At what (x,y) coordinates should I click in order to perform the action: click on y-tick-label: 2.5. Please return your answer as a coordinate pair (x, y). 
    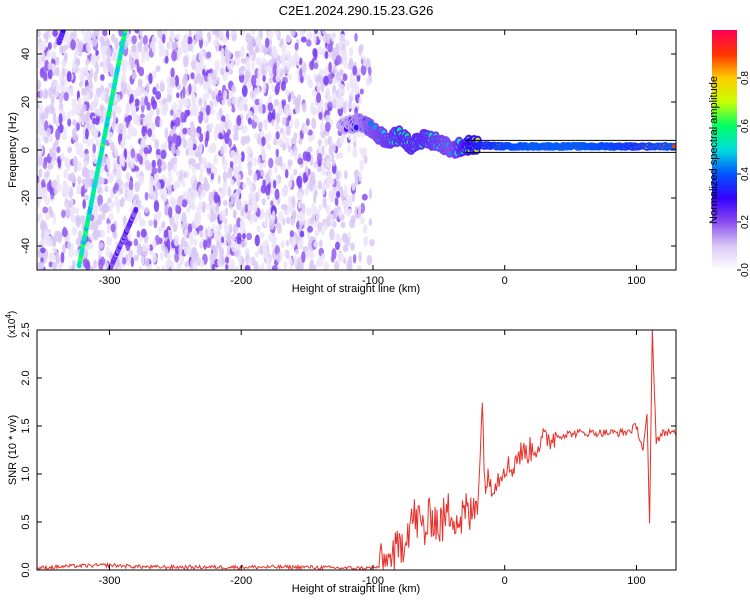
    Looking at the image, I should click on (26, 329).